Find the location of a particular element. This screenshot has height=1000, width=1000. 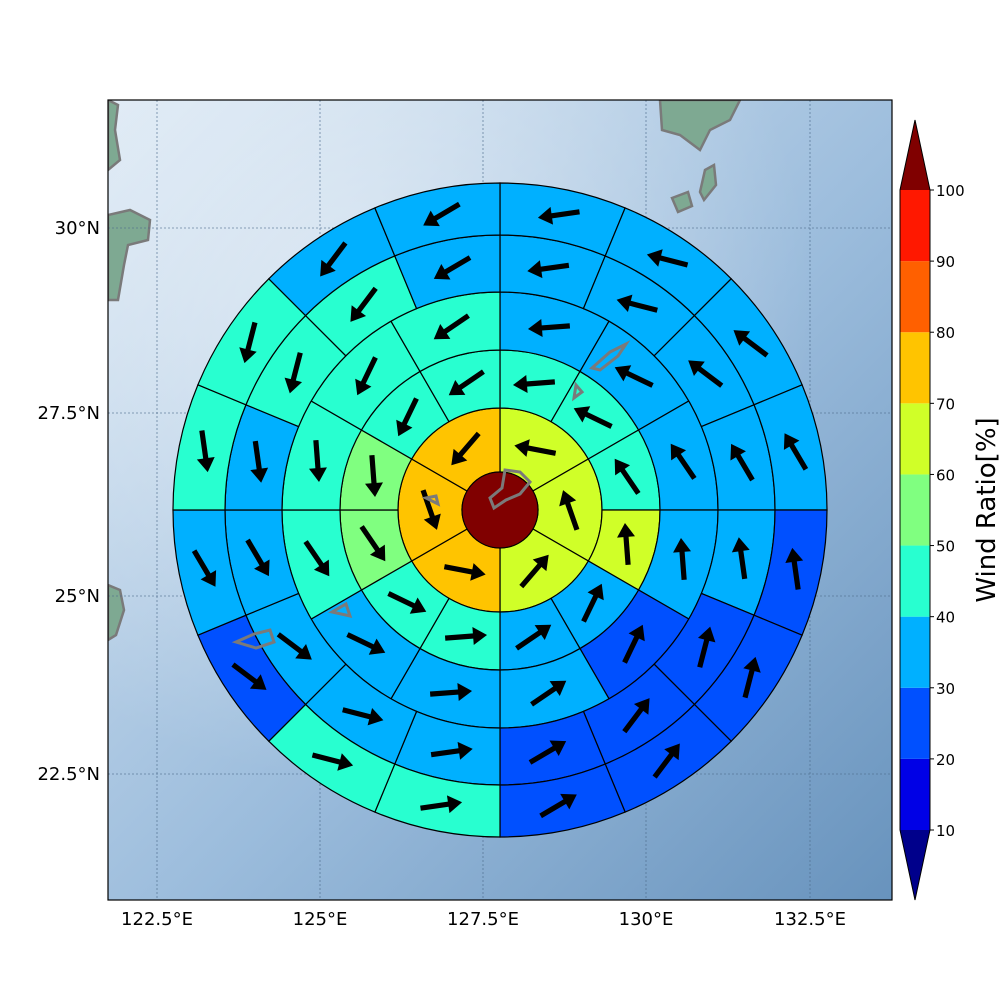

y-tick-label: 30°N is located at coordinates (77, 228).